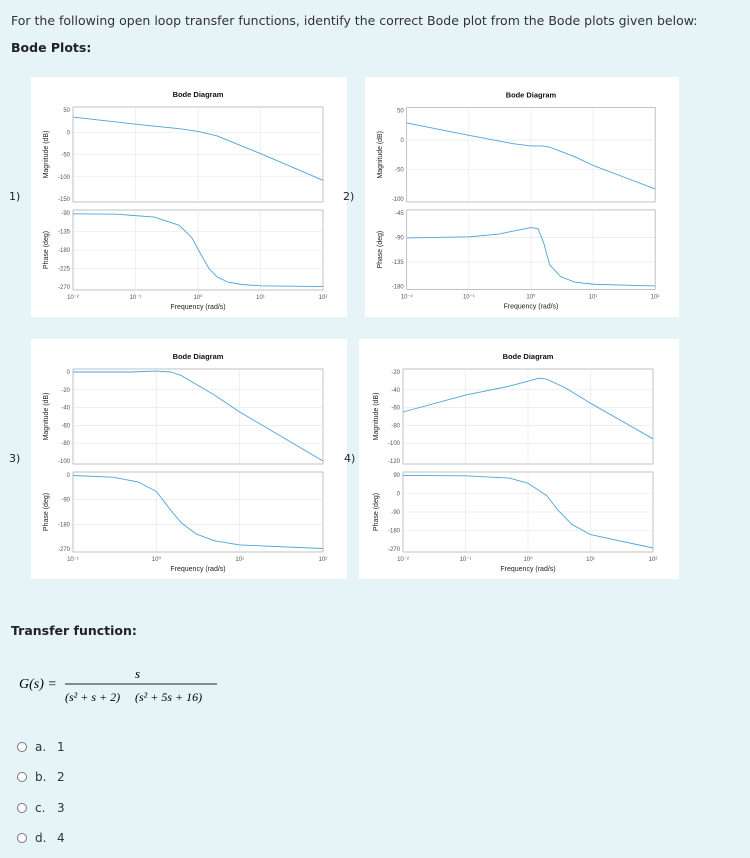 This screenshot has height=858, width=750. I want to click on plot-number-1: 1), so click(15, 196).